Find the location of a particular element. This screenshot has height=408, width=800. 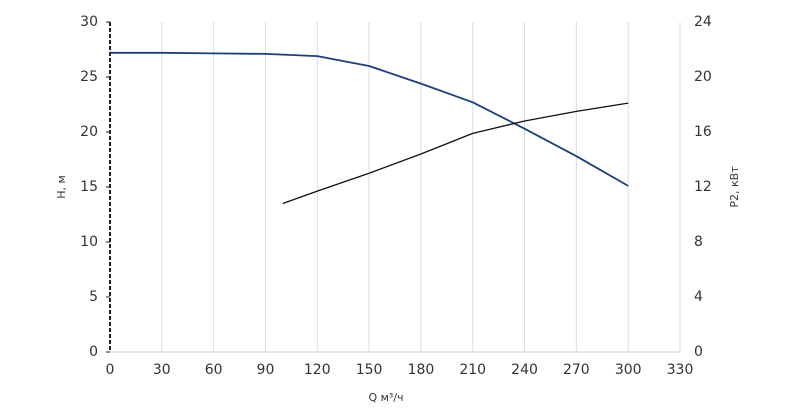

x-tick-label: 0 is located at coordinates (110, 370).